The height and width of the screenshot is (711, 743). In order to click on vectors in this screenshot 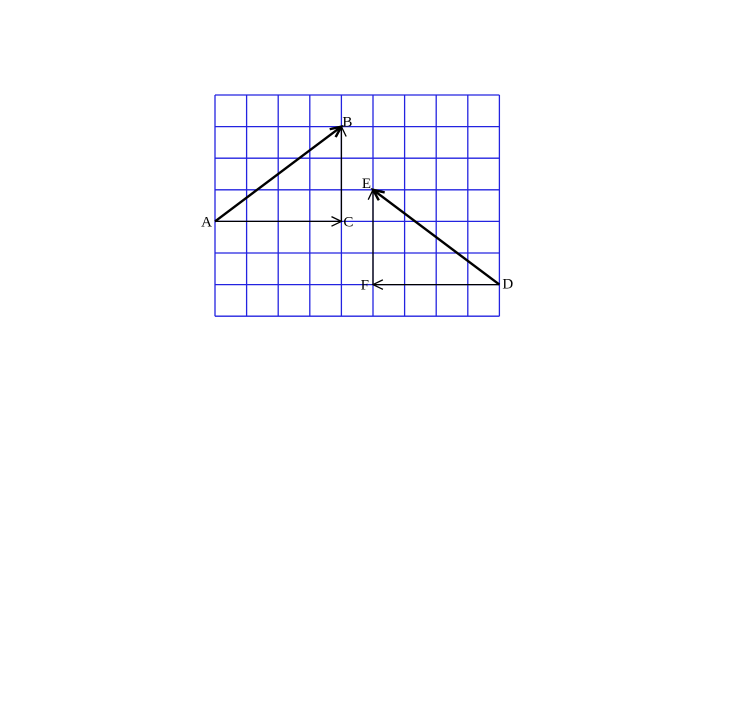, I will do `click(357, 207)`.